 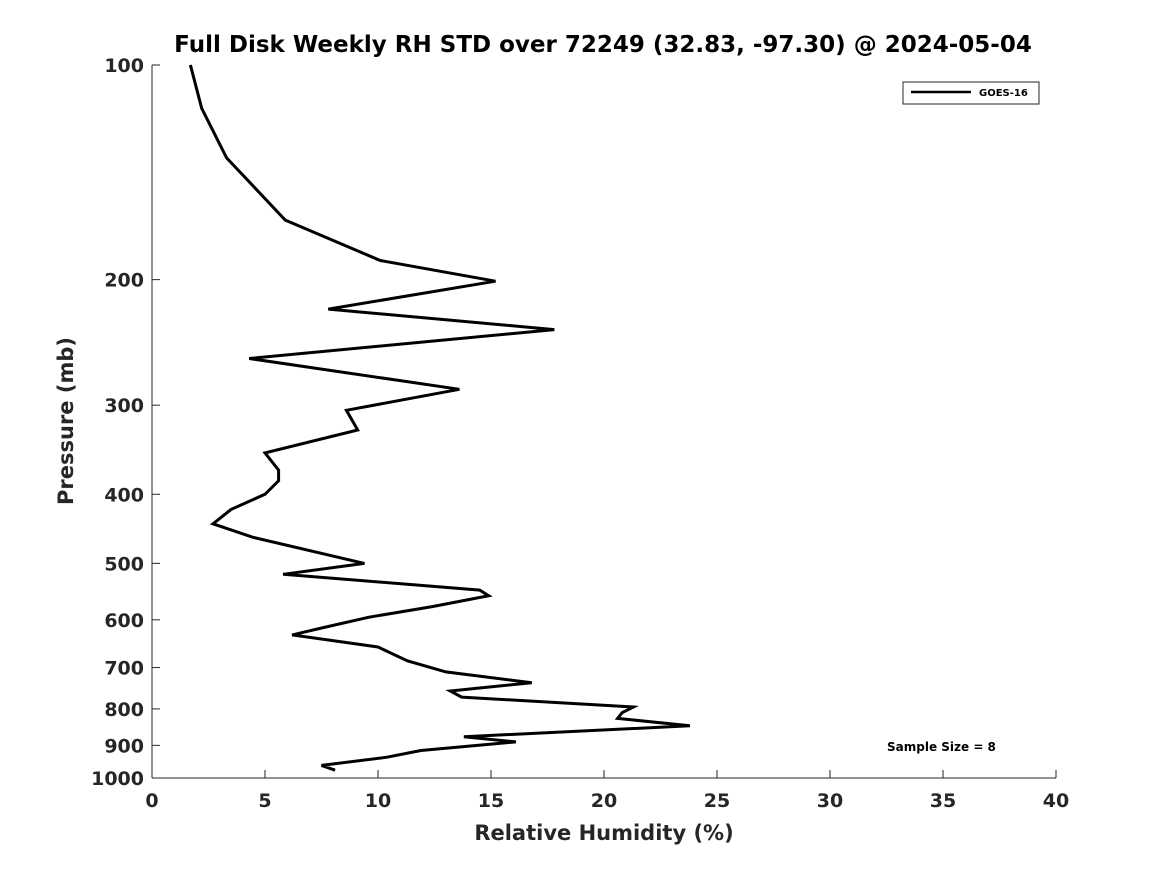 I want to click on x-tick-label: 30, so click(x=830, y=801).